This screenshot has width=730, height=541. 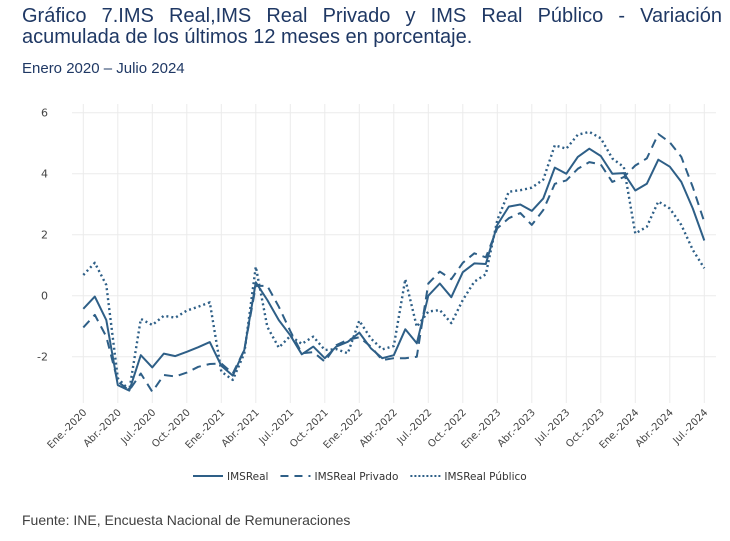 I want to click on x-tick-label: Abr.-2023, so click(x=517, y=428).